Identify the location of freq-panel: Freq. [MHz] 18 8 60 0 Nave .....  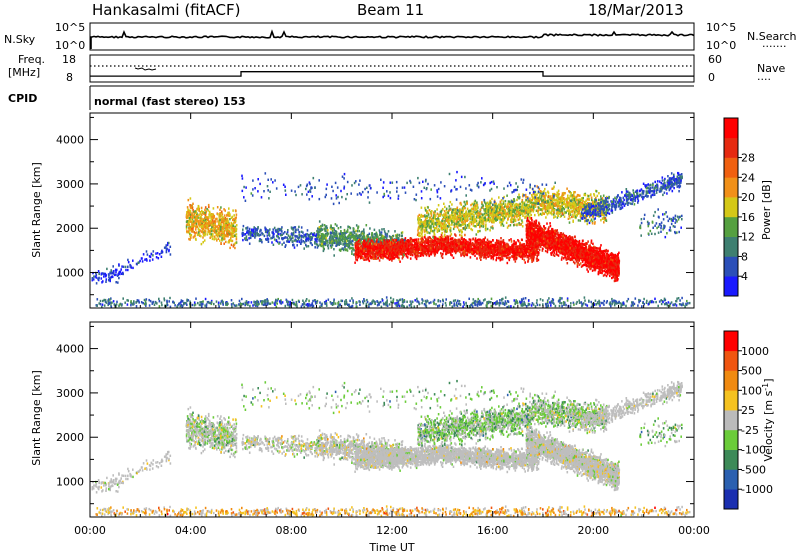
(396, 68).